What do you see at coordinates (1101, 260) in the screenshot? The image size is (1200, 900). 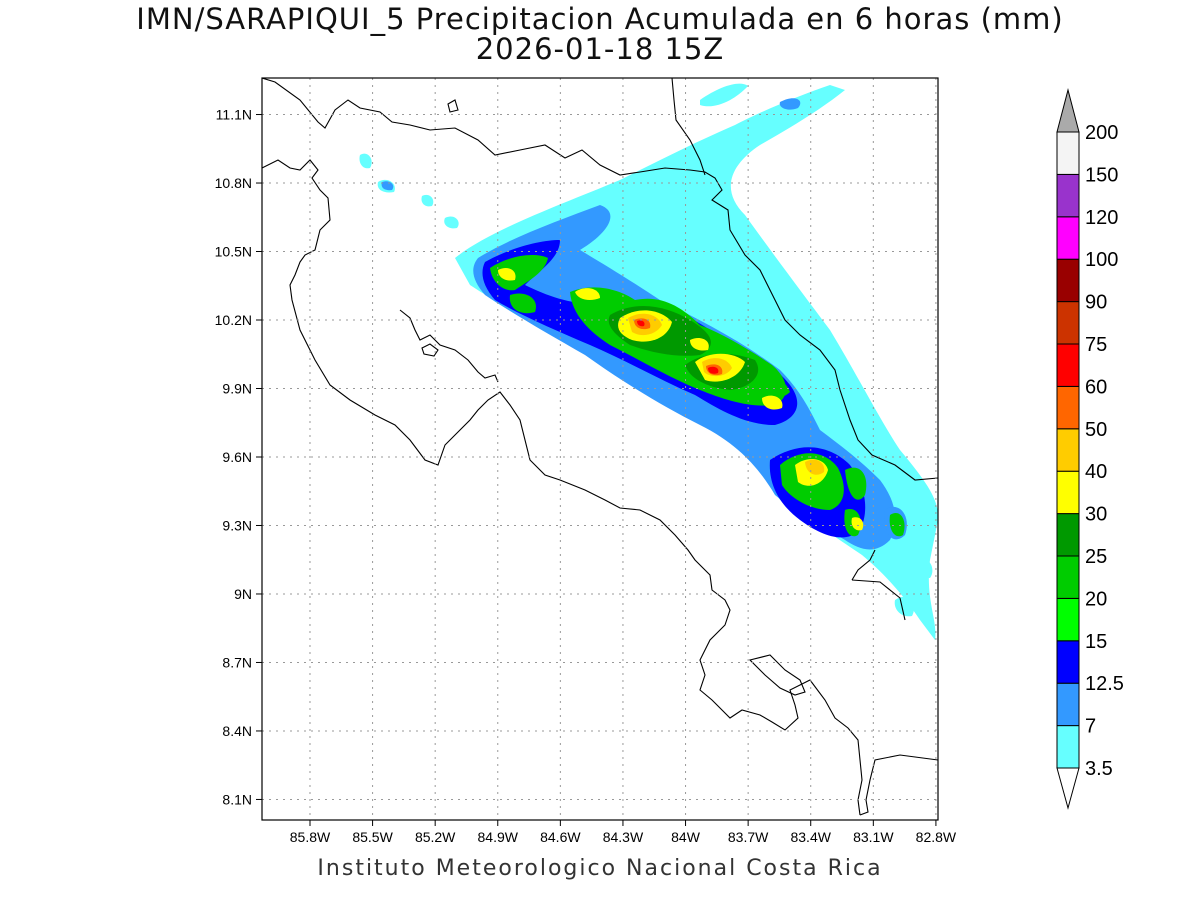 I see `colorbar-label: 100` at bounding box center [1101, 260].